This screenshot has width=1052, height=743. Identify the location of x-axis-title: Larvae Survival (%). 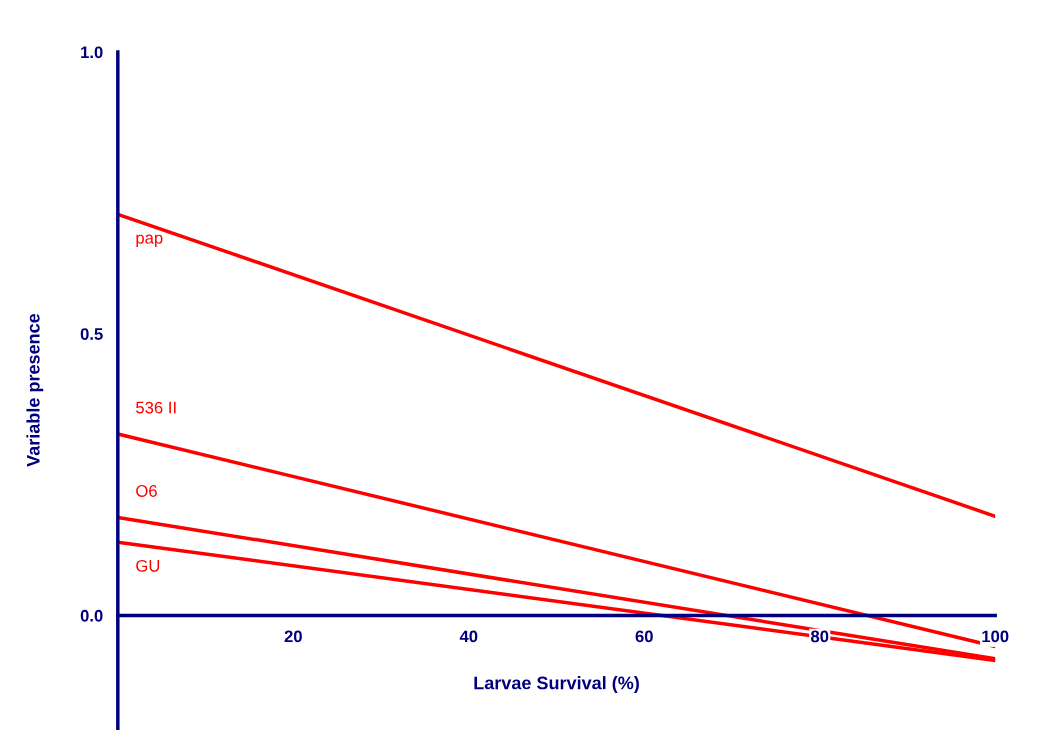
(556, 684).